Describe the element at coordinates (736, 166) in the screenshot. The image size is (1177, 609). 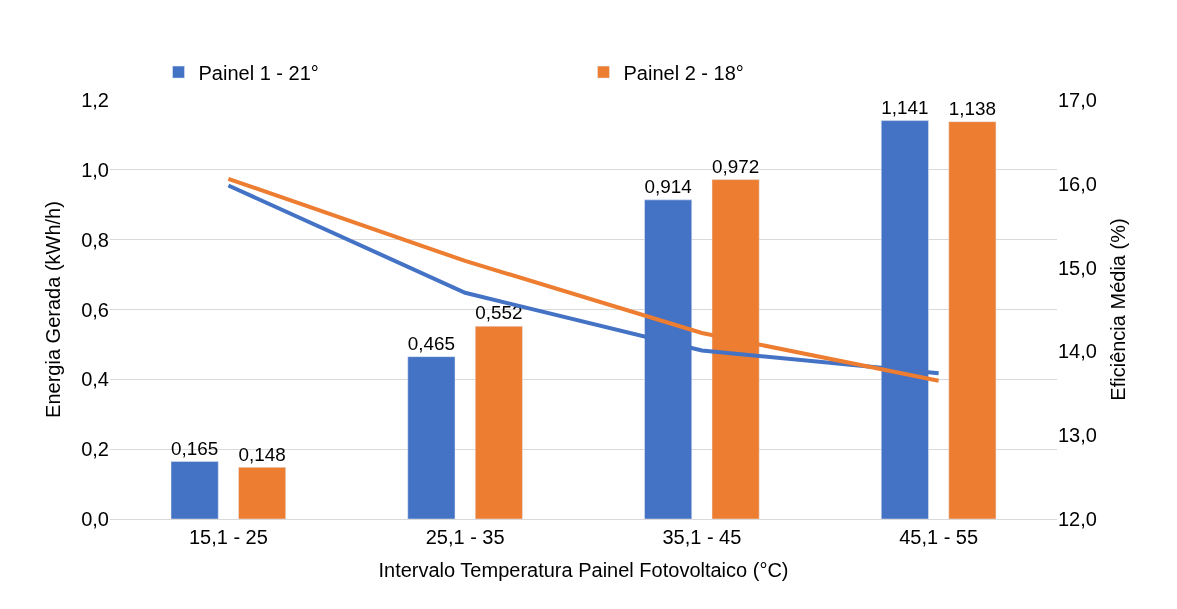
I see `data-label: 0,972` at that location.